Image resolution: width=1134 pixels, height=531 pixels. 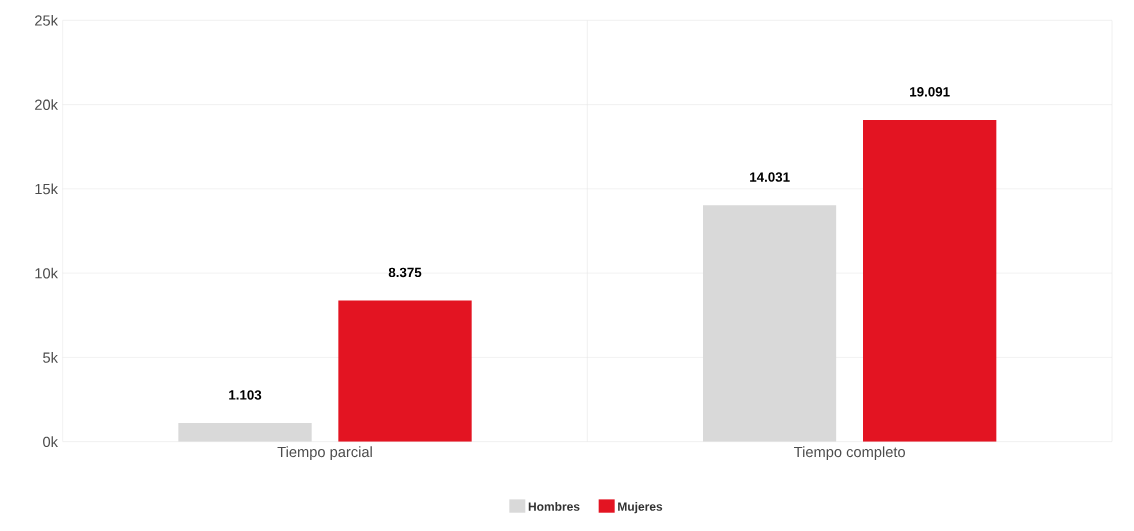 What do you see at coordinates (930, 92) in the screenshot?
I see `data-label: 19.091` at bounding box center [930, 92].